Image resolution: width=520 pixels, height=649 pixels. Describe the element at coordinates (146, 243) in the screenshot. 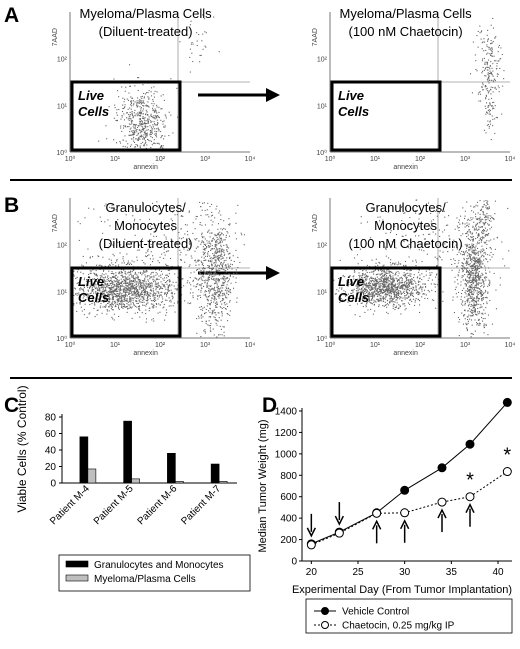

I see `plot-title: (Diluent-treated)` at that location.